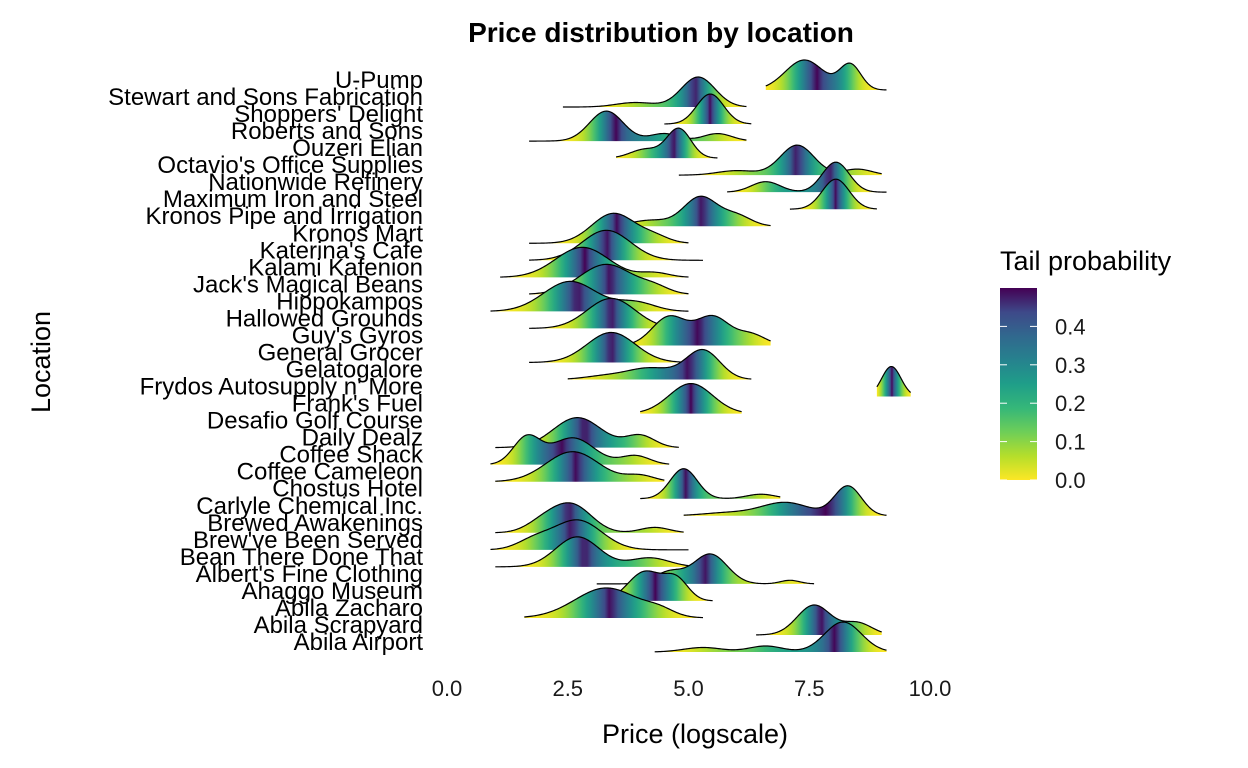  I want to click on ridge-area-hallowed-grounds, so click(609, 313).